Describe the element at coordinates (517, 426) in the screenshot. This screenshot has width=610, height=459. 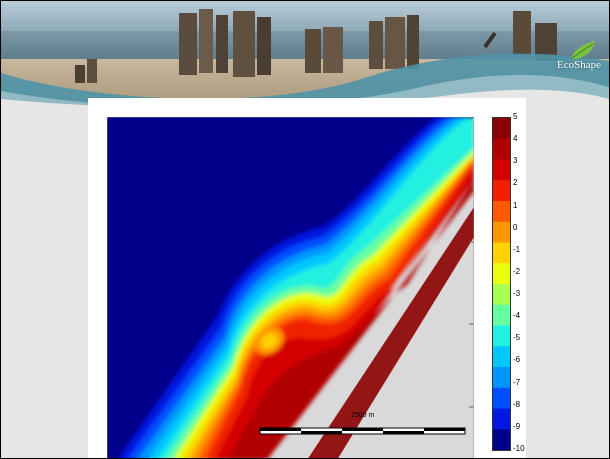
I see `colorbar-tick-label: -9` at that location.